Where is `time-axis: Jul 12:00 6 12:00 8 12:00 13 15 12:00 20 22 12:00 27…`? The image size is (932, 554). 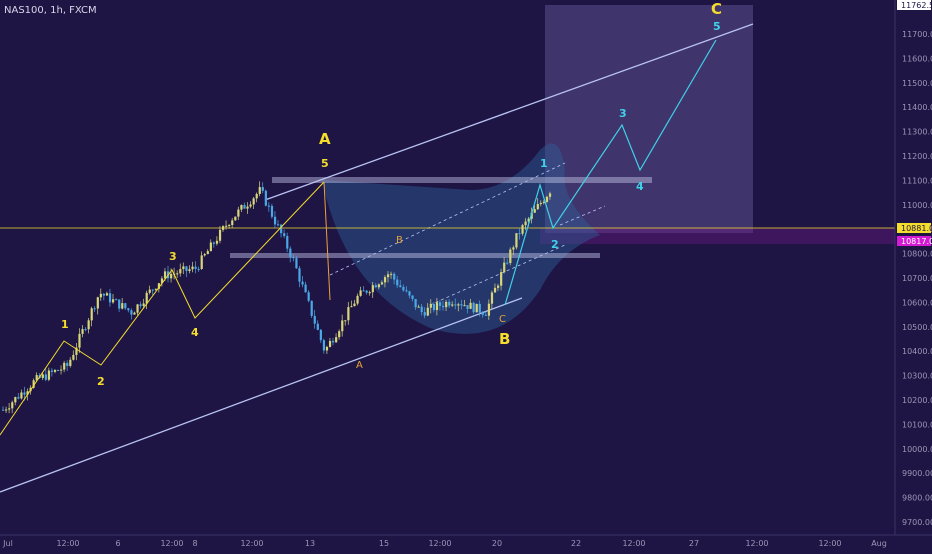
time-axis: Jul 12:00 6 12:00 8 12:00 13 15 12:00 20 22 12:00 27… is located at coordinates (466, 541).